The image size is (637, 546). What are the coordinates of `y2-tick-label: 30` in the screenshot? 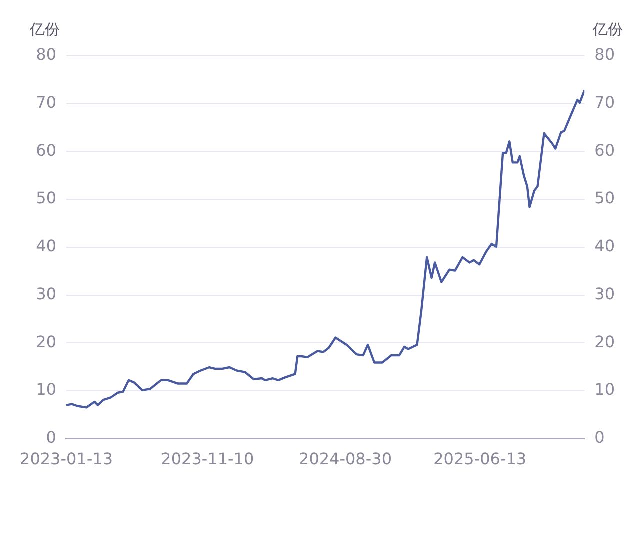 It's located at (604, 294).